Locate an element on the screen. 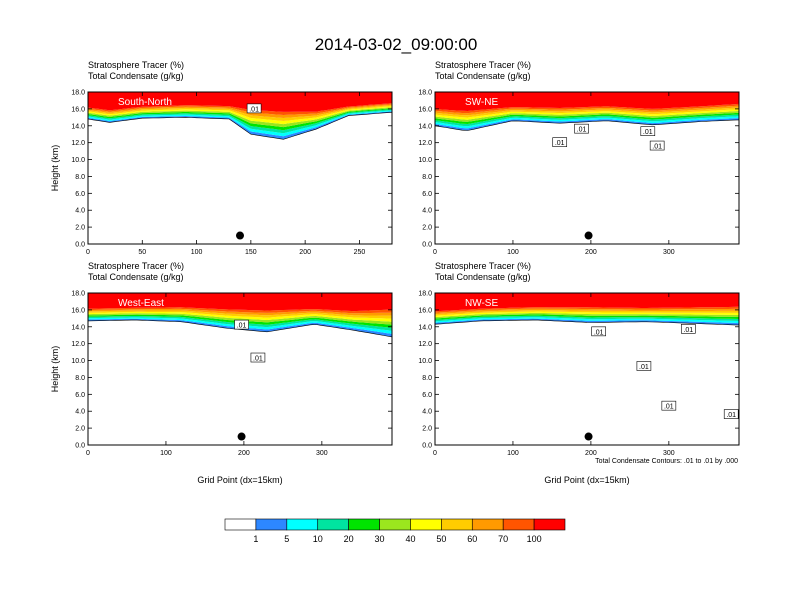  colorbar-label: 40 is located at coordinates (410, 539).